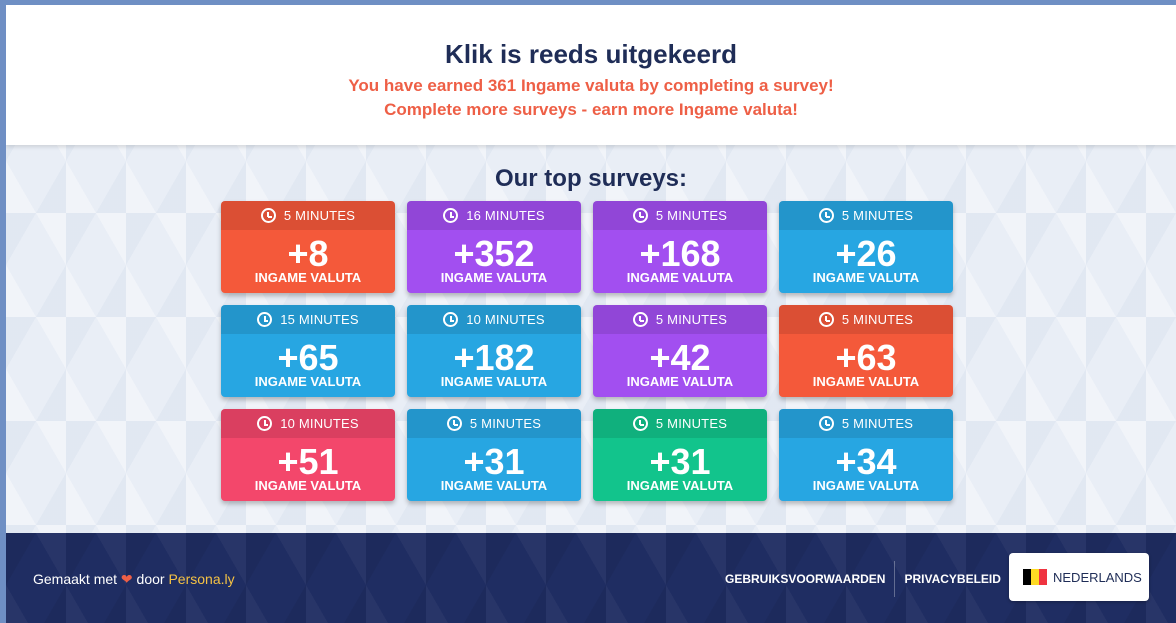 The width and height of the screenshot is (1176, 623). What do you see at coordinates (1097, 577) in the screenshot?
I see `language-label: NEDERLANDS` at bounding box center [1097, 577].